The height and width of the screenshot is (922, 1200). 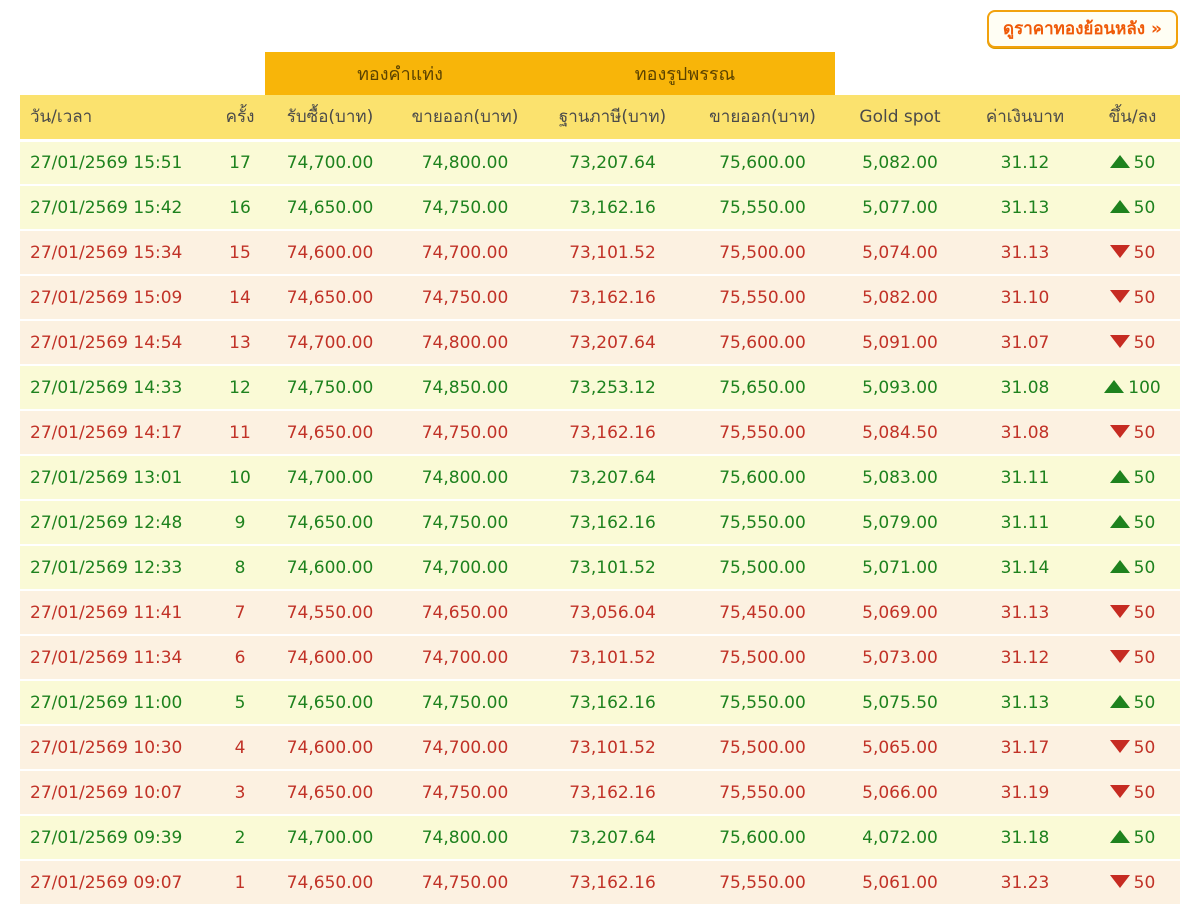 I want to click on cell-round: 12, so click(x=240, y=388).